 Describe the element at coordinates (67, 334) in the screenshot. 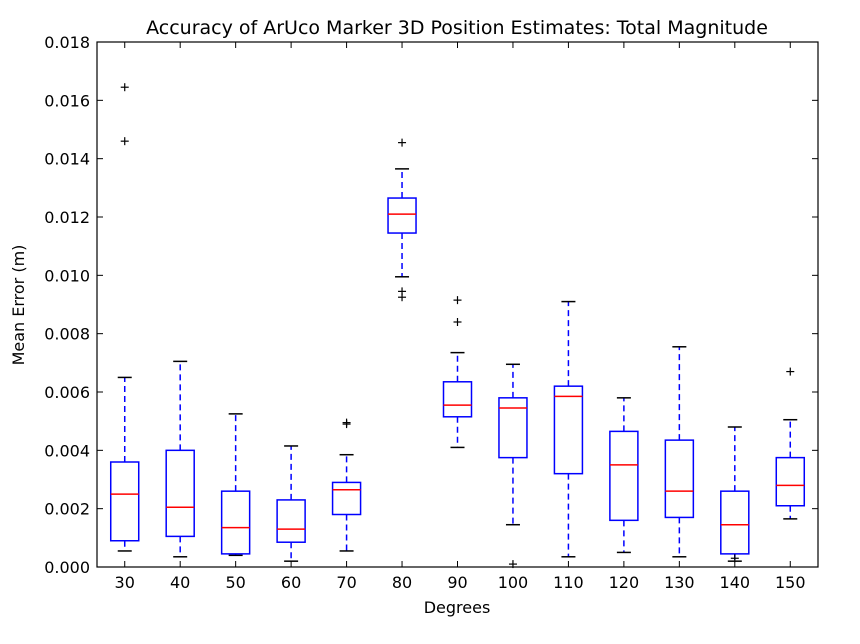

I see `y-tick-label: 0.008` at that location.